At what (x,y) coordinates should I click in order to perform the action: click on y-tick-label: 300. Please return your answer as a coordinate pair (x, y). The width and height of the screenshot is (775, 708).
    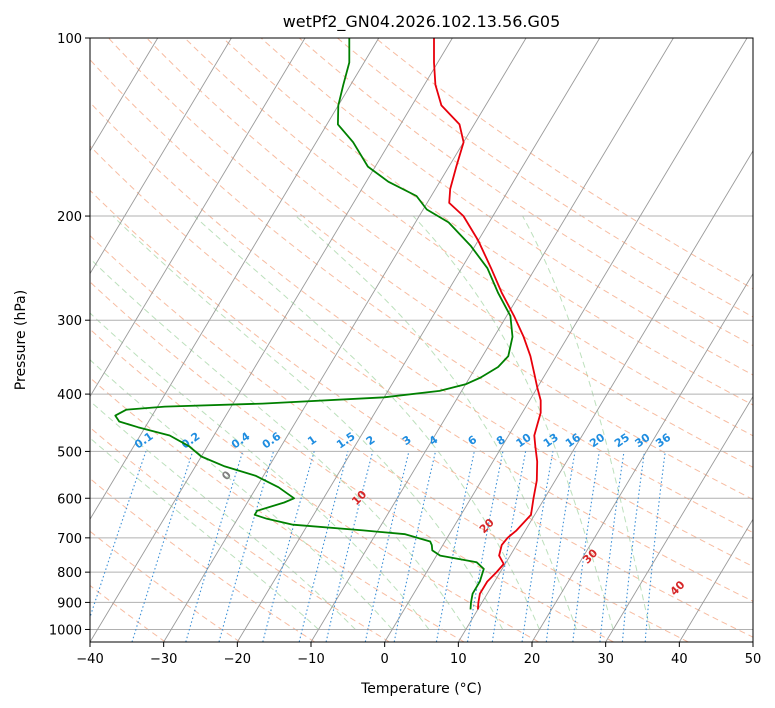
    Looking at the image, I should click on (69, 321).